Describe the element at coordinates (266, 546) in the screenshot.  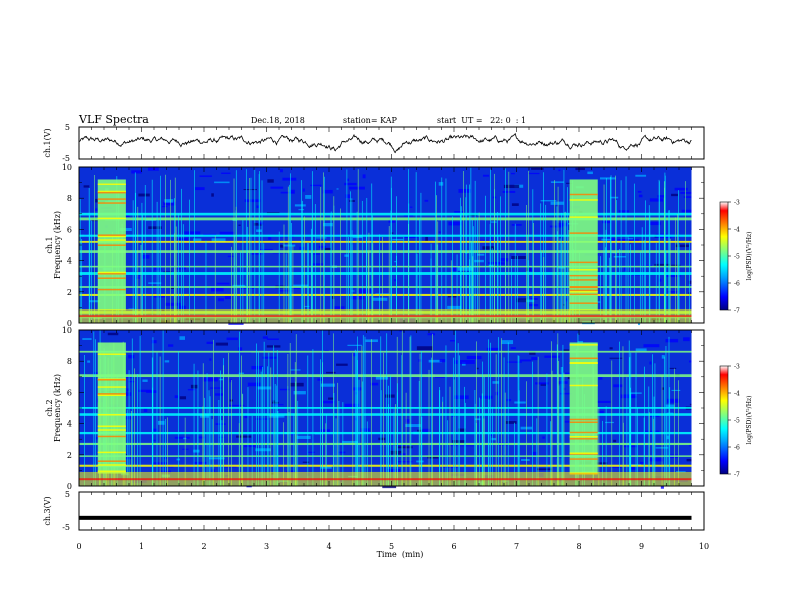
I see `time-tick-label: 3` at that location.